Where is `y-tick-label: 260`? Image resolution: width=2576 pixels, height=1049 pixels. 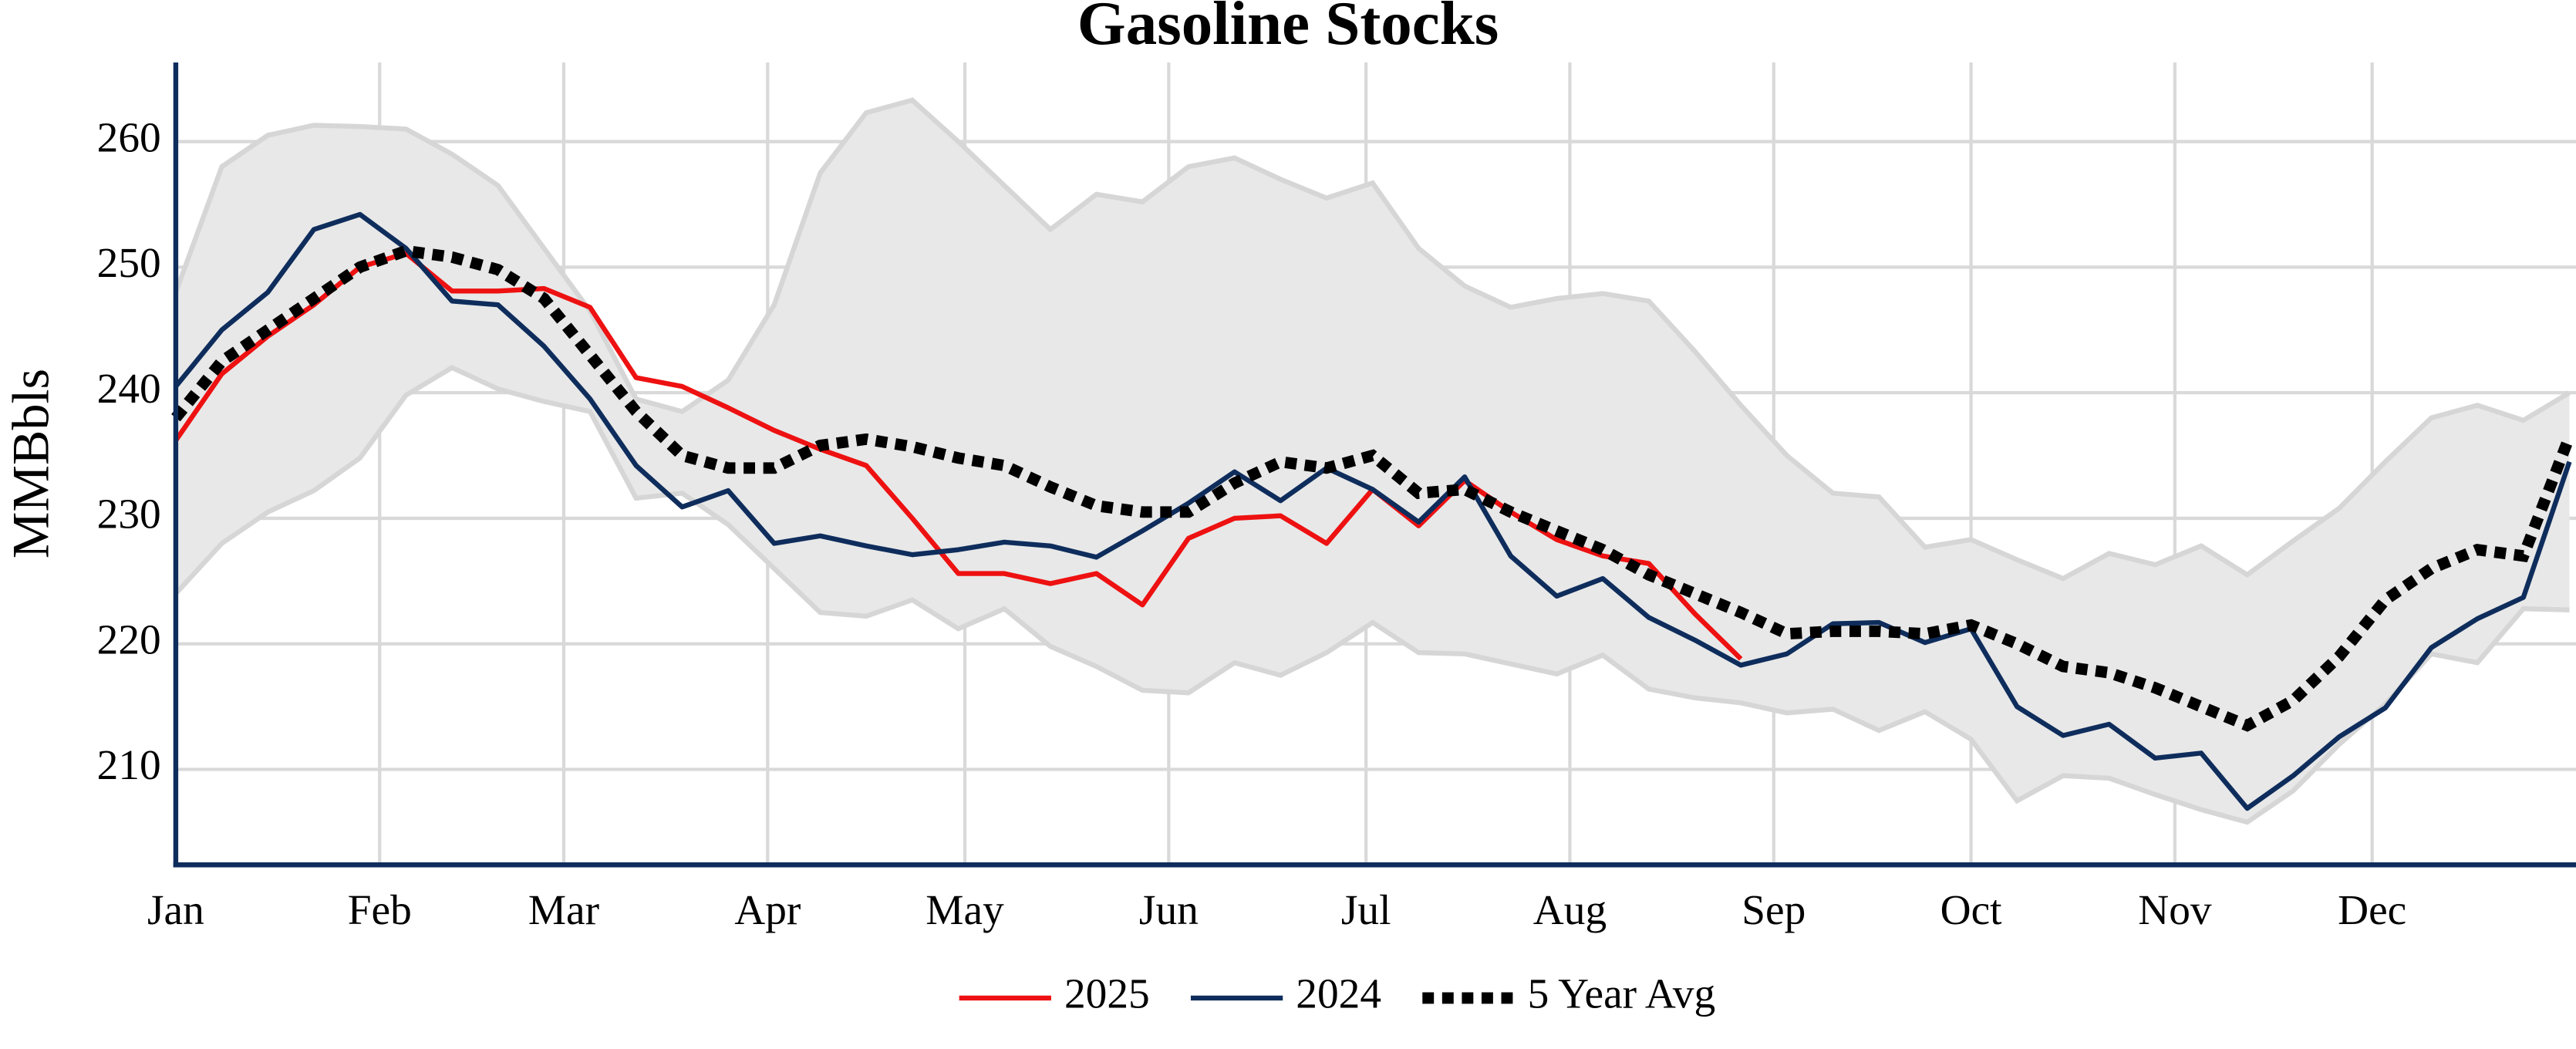 y-tick-label: 260 is located at coordinates (129, 136).